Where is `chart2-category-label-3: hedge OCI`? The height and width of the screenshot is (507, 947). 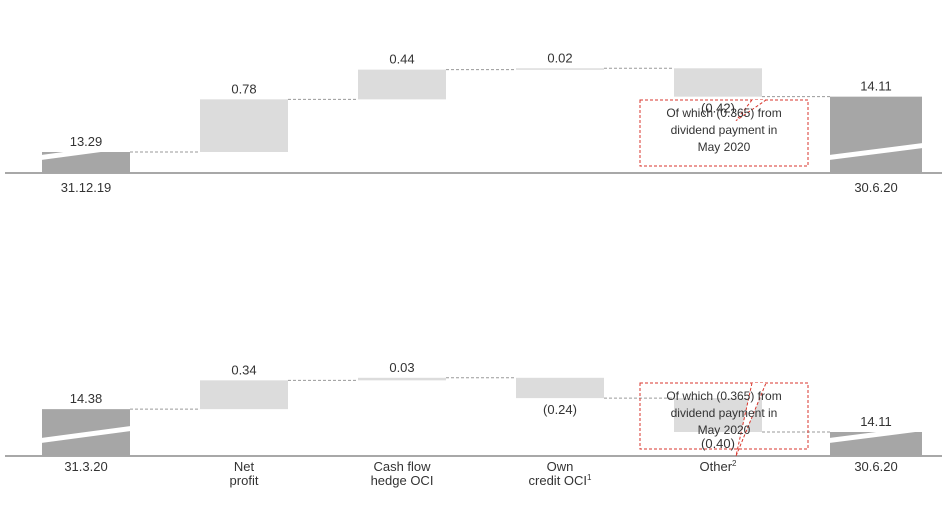 chart2-category-label-3: hedge OCI is located at coordinates (402, 480).